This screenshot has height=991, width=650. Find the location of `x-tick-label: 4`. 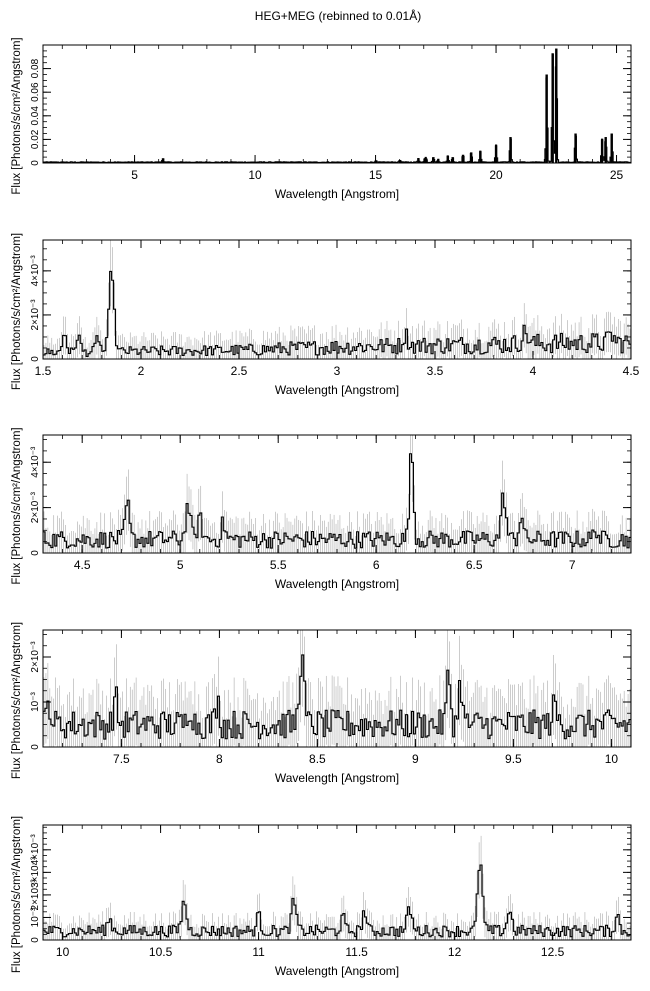

x-tick-label: 4 is located at coordinates (533, 371).